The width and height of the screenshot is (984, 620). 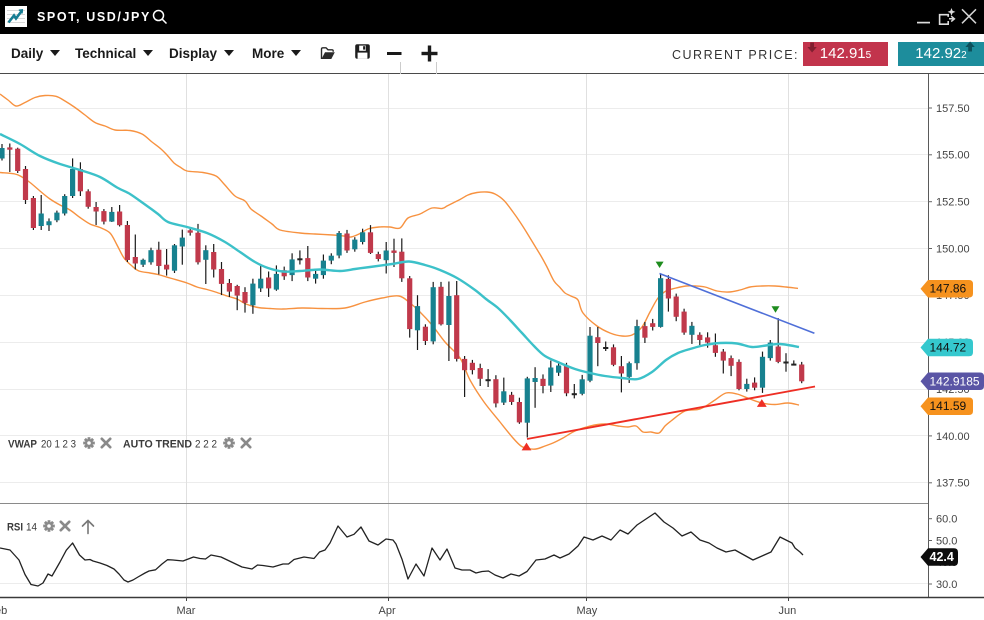 What do you see at coordinates (946, 585) in the screenshot?
I see `svg-text: 30.0` at bounding box center [946, 585].